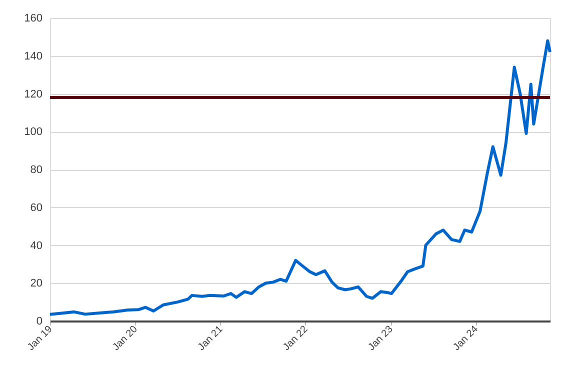  Describe the element at coordinates (33, 18) in the screenshot. I see `y-tick-label: 160` at that location.